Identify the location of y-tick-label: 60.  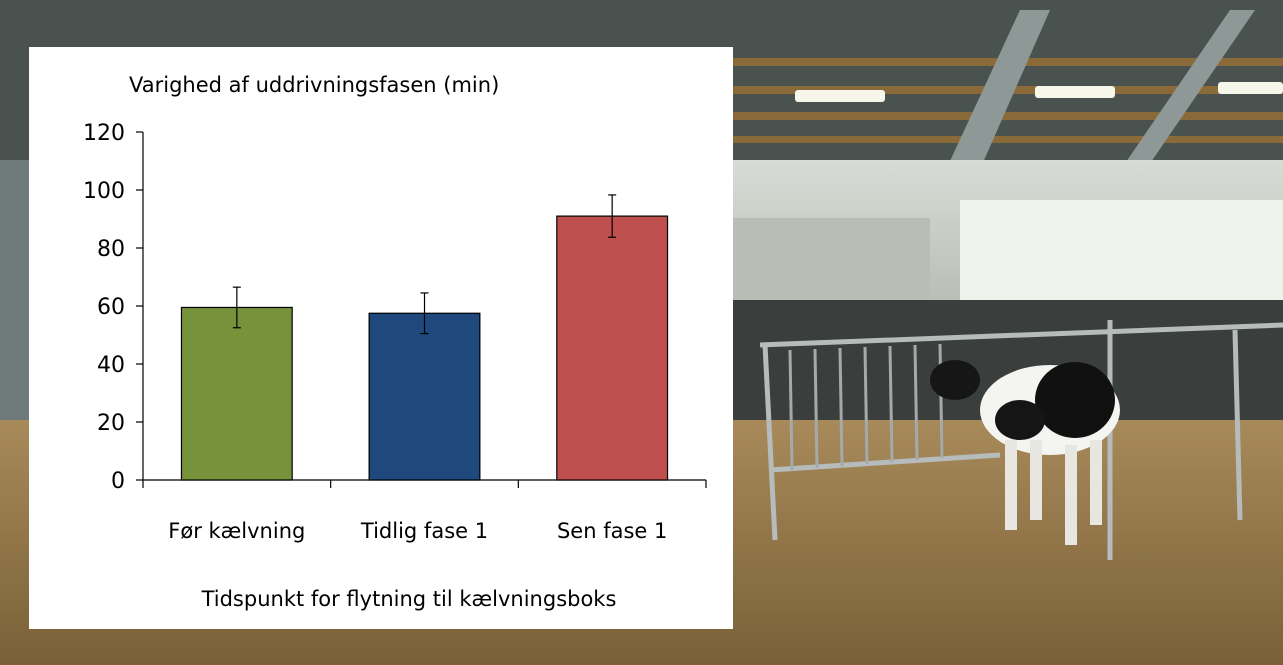
(111, 307).